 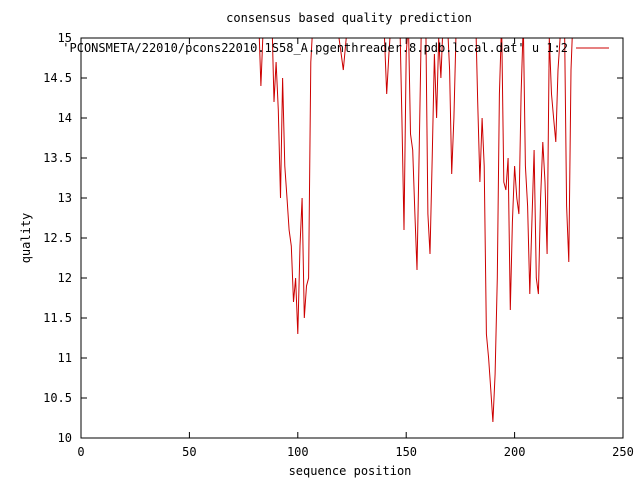 What do you see at coordinates (57, 78) in the screenshot?
I see `y-tick-label: 14.5` at bounding box center [57, 78].